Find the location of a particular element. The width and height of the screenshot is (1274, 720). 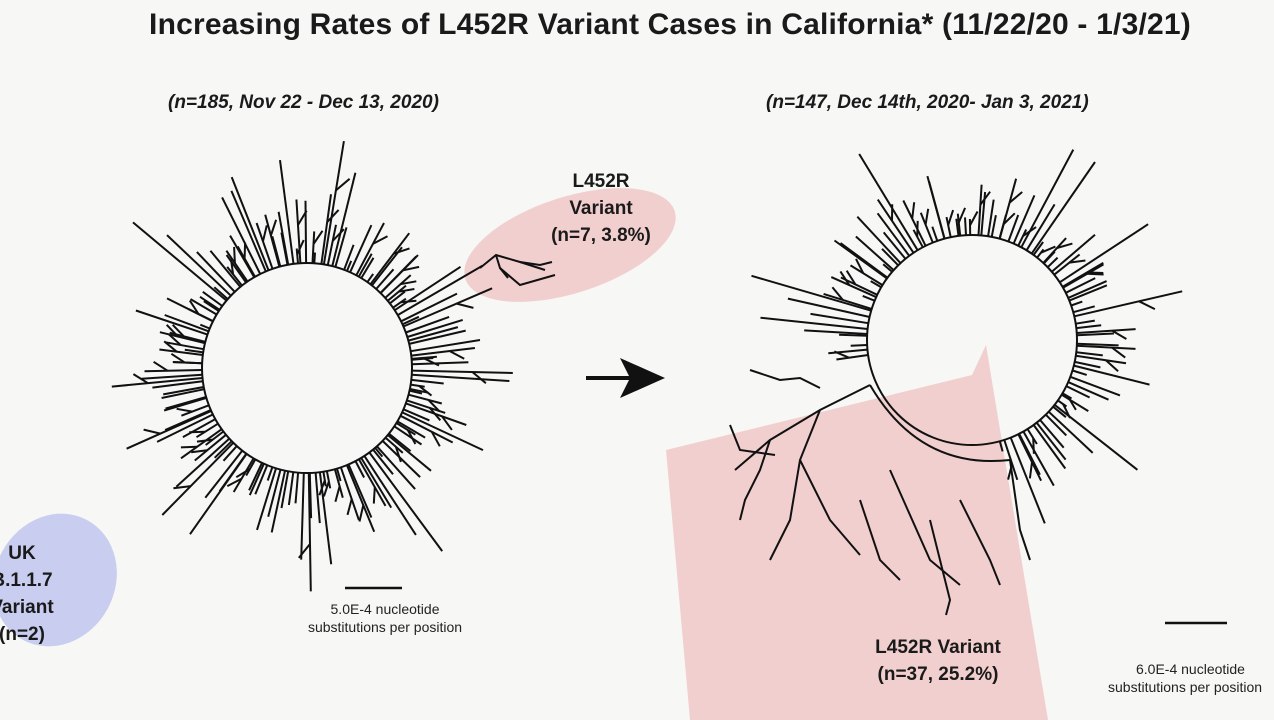

uk-variant-label: UK B.1.1.7 Variant (n=2) is located at coordinates (41, 594).